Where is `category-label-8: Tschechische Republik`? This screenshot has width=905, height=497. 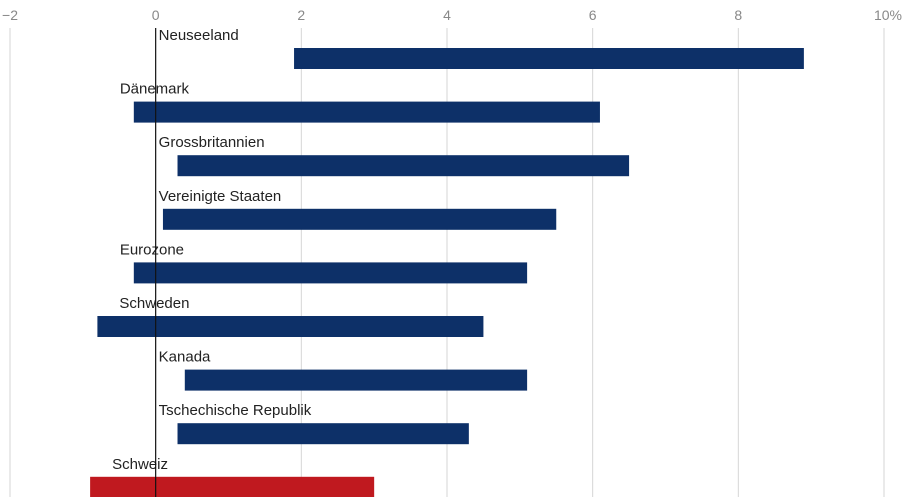
category-label-8: Tschechische Republik is located at coordinates (235, 410).